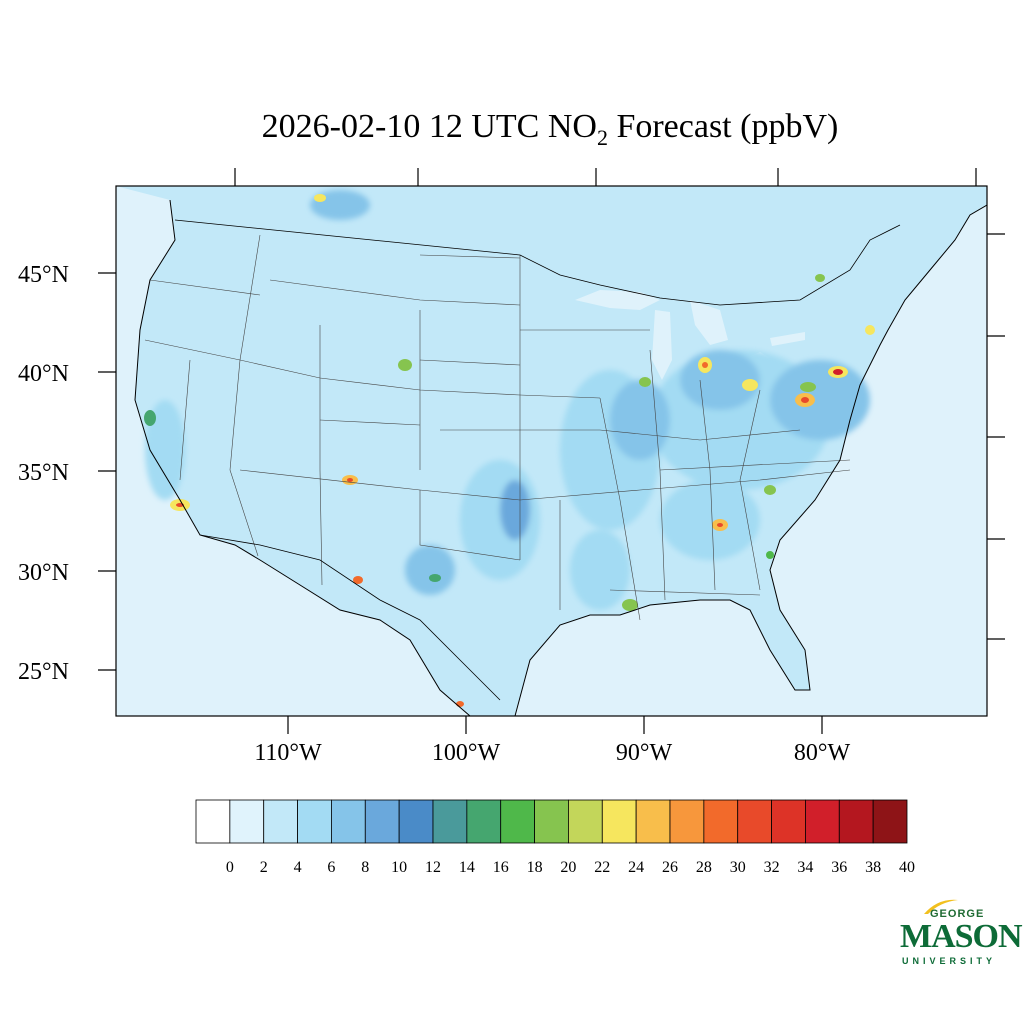  What do you see at coordinates (605, 177) in the screenshot?
I see `top-ticks` at bounding box center [605, 177].